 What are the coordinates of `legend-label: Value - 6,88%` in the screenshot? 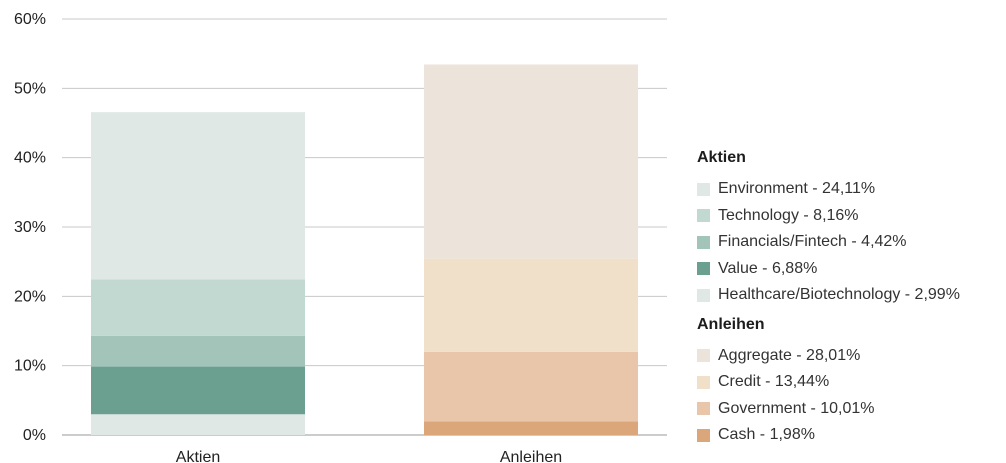 It's located at (768, 268).